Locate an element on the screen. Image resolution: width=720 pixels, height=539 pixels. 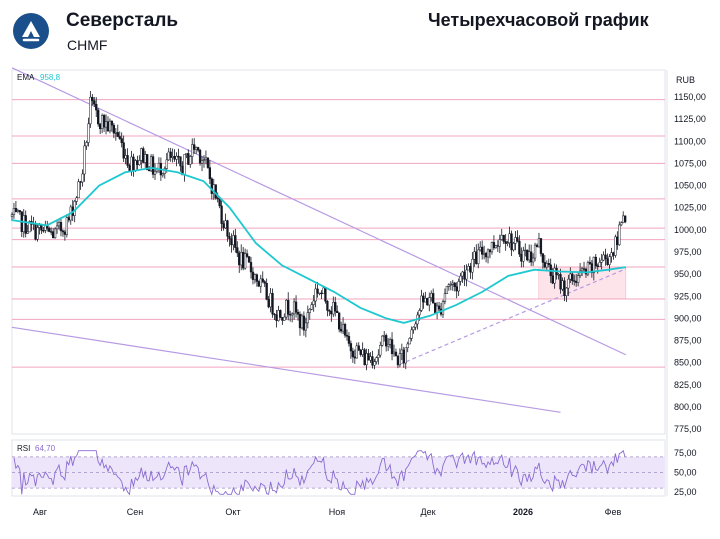
time-tick-label: Окт is located at coordinates (232, 512).